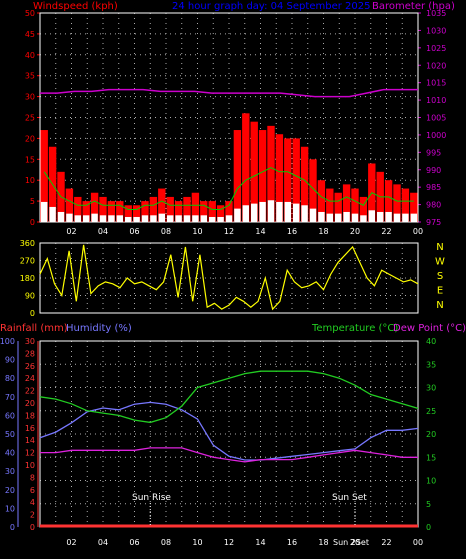 The width and height of the screenshot is (466, 559). What do you see at coordinates (151, 498) in the screenshot?
I see `sunrise-label: Sun Rise` at bounding box center [151, 498].